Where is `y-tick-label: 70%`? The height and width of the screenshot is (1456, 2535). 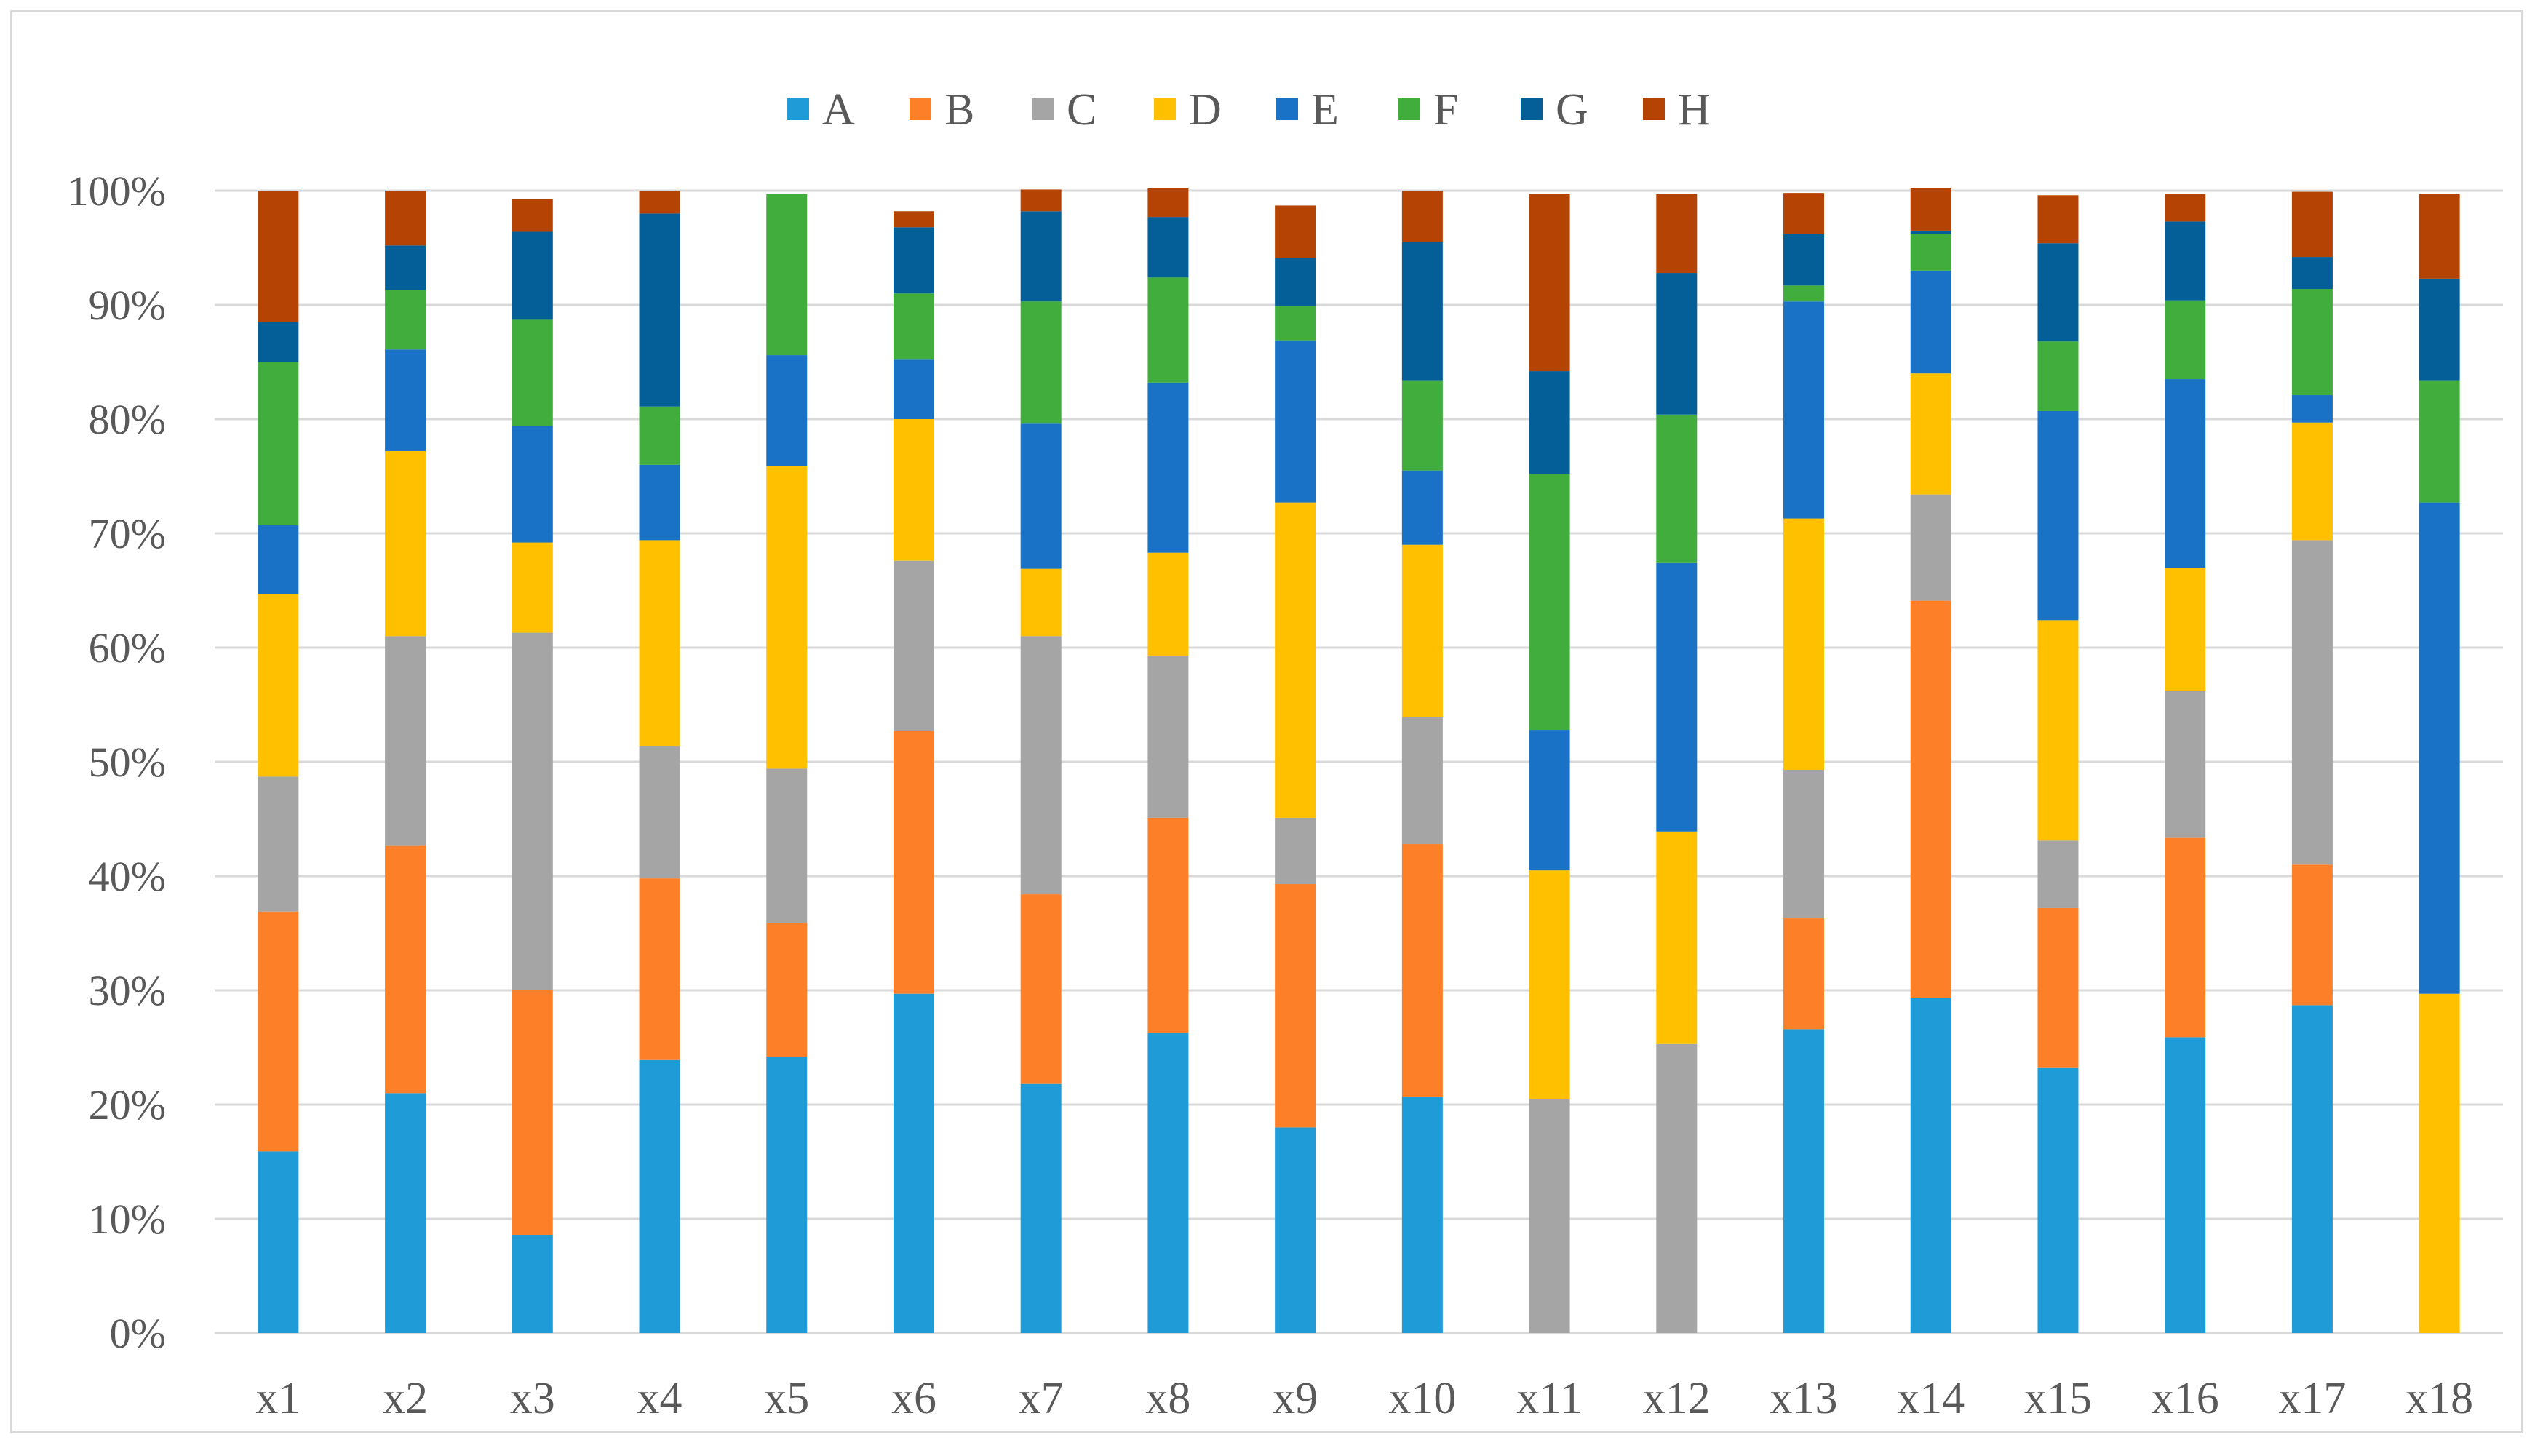
y-tick-label: 70% is located at coordinates (127, 533).